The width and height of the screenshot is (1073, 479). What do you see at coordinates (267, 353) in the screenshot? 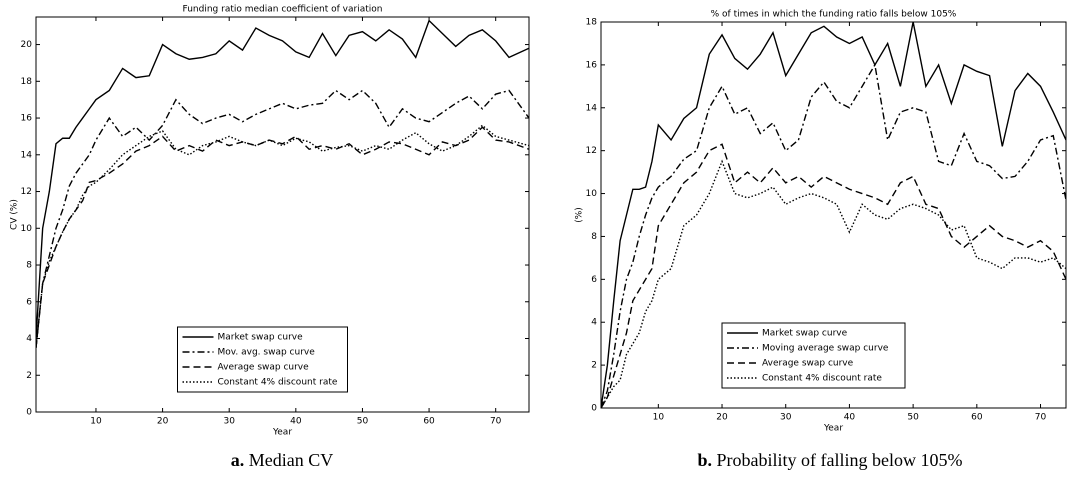
I see `legend-label: Mov. avg. swap curve` at bounding box center [267, 353].